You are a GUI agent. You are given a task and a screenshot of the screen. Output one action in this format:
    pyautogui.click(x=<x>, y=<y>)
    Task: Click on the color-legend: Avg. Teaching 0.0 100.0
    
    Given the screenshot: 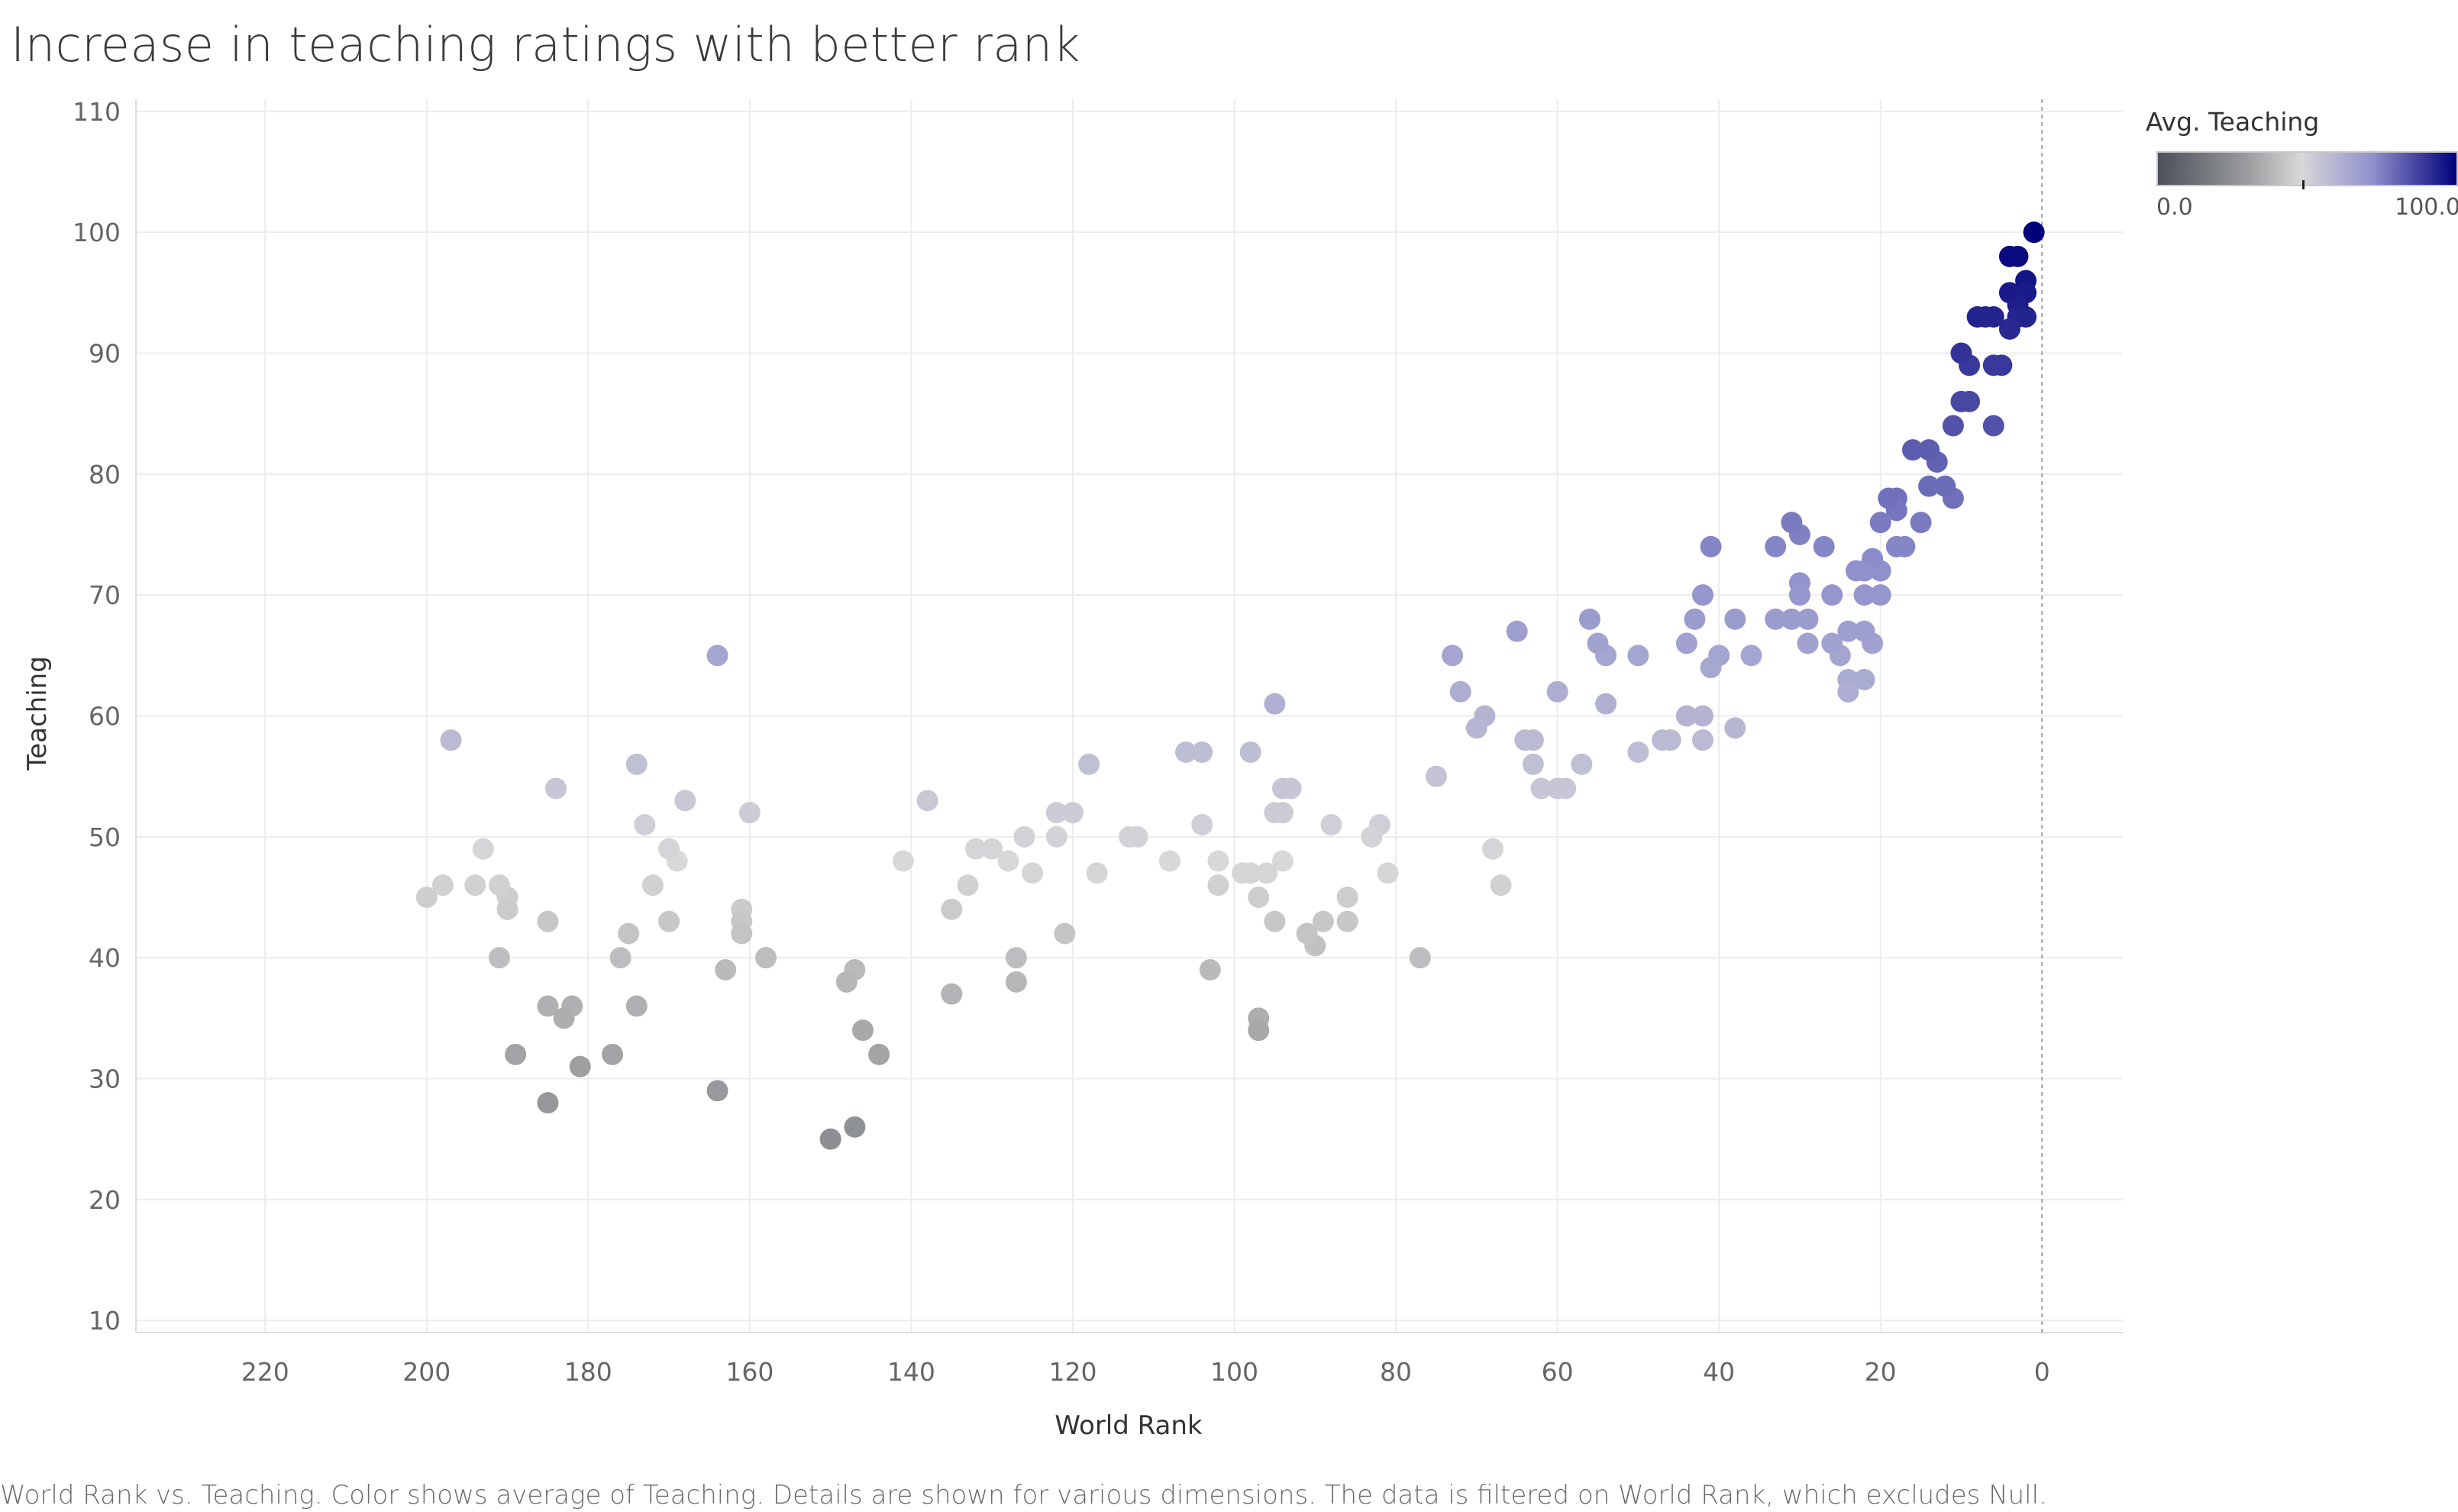 What is the action you would take?
    pyautogui.click(x=2302, y=164)
    